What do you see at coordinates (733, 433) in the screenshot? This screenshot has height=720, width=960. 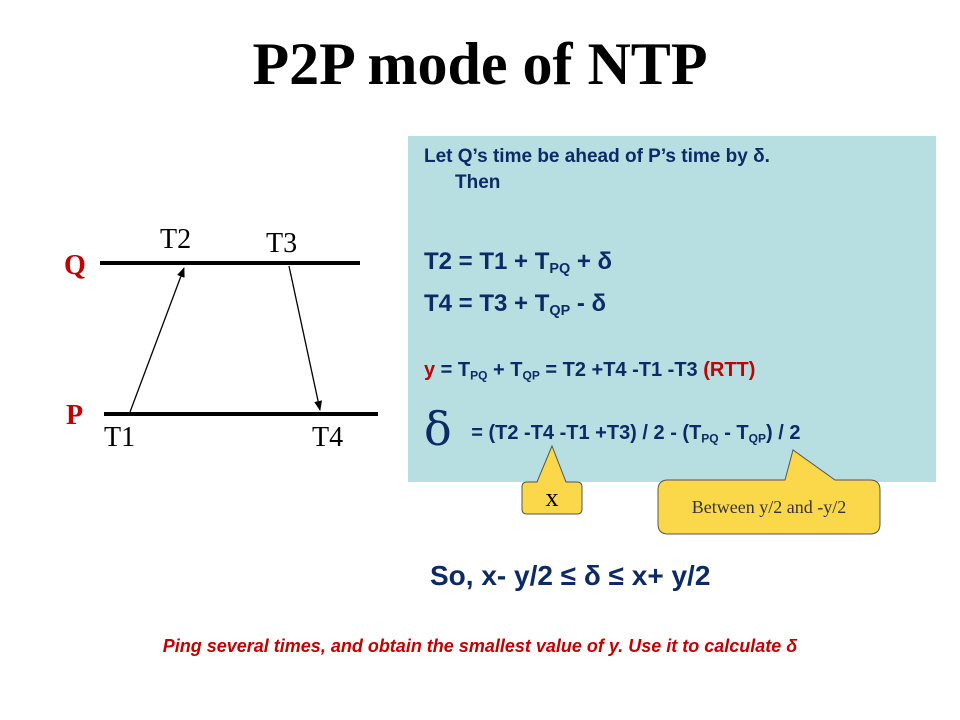 I see `eq4-b: - T` at bounding box center [733, 433].